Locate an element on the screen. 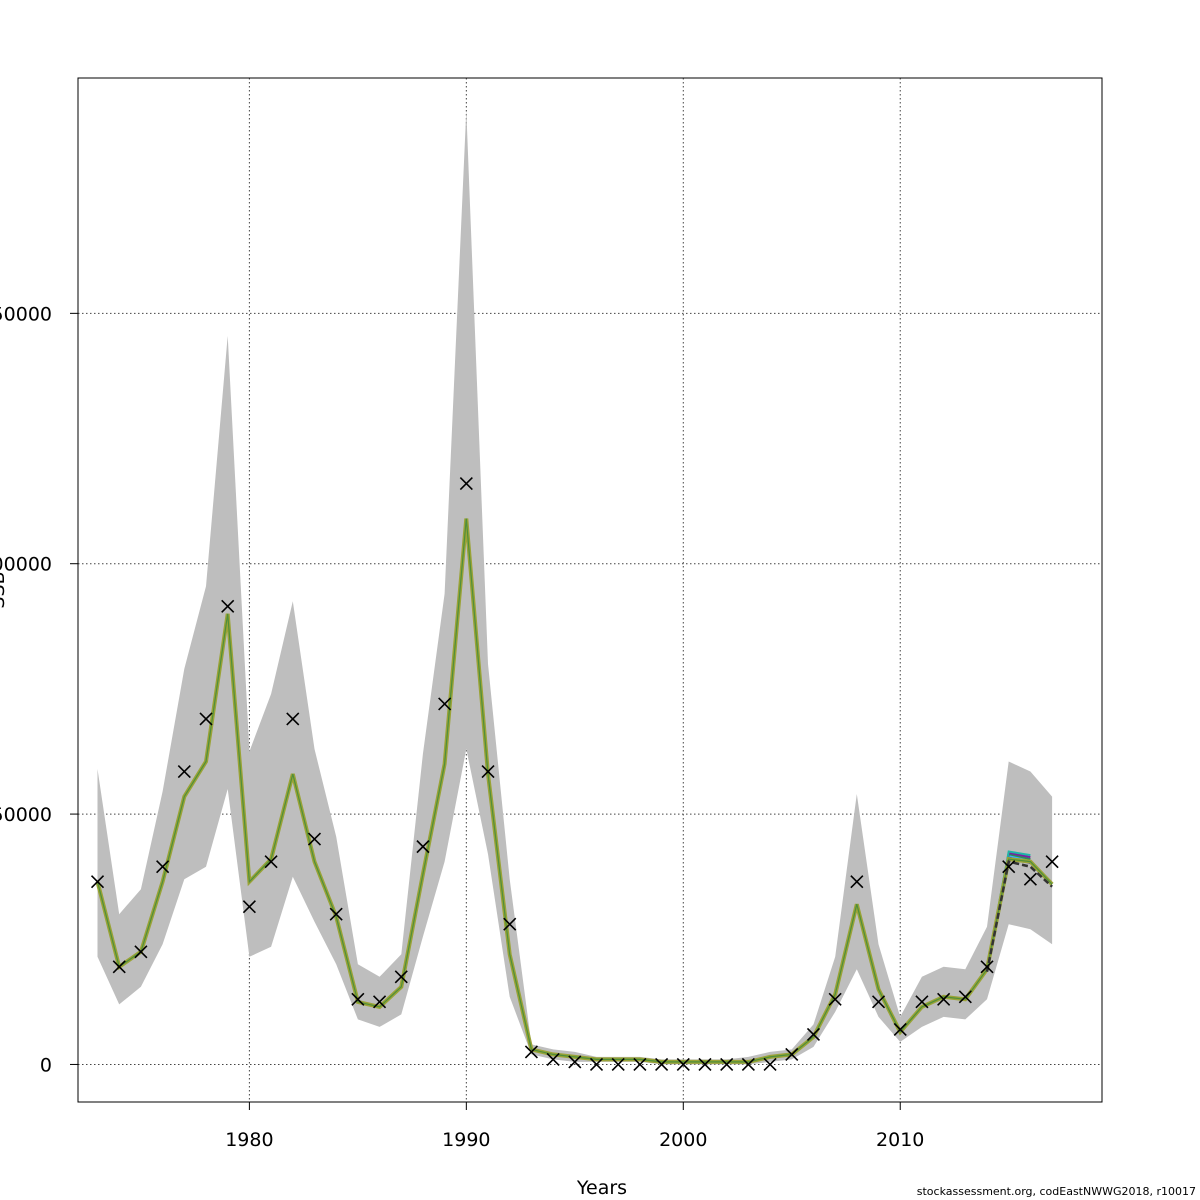 The width and height of the screenshot is (1200, 1200). observation-marker-1998 is located at coordinates (640, 1064).